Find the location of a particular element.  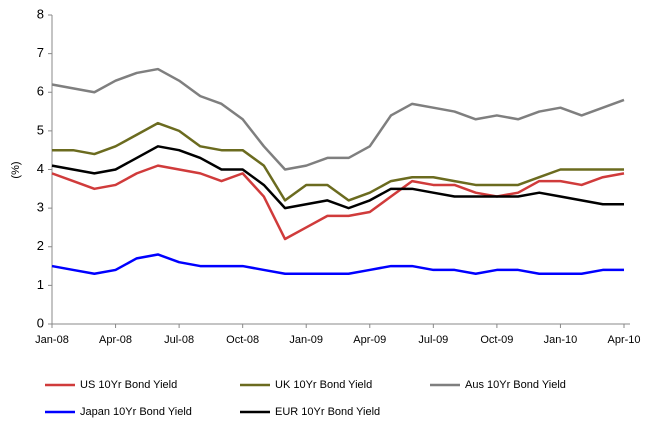

y-tick-label: 5 is located at coordinates (40, 129).